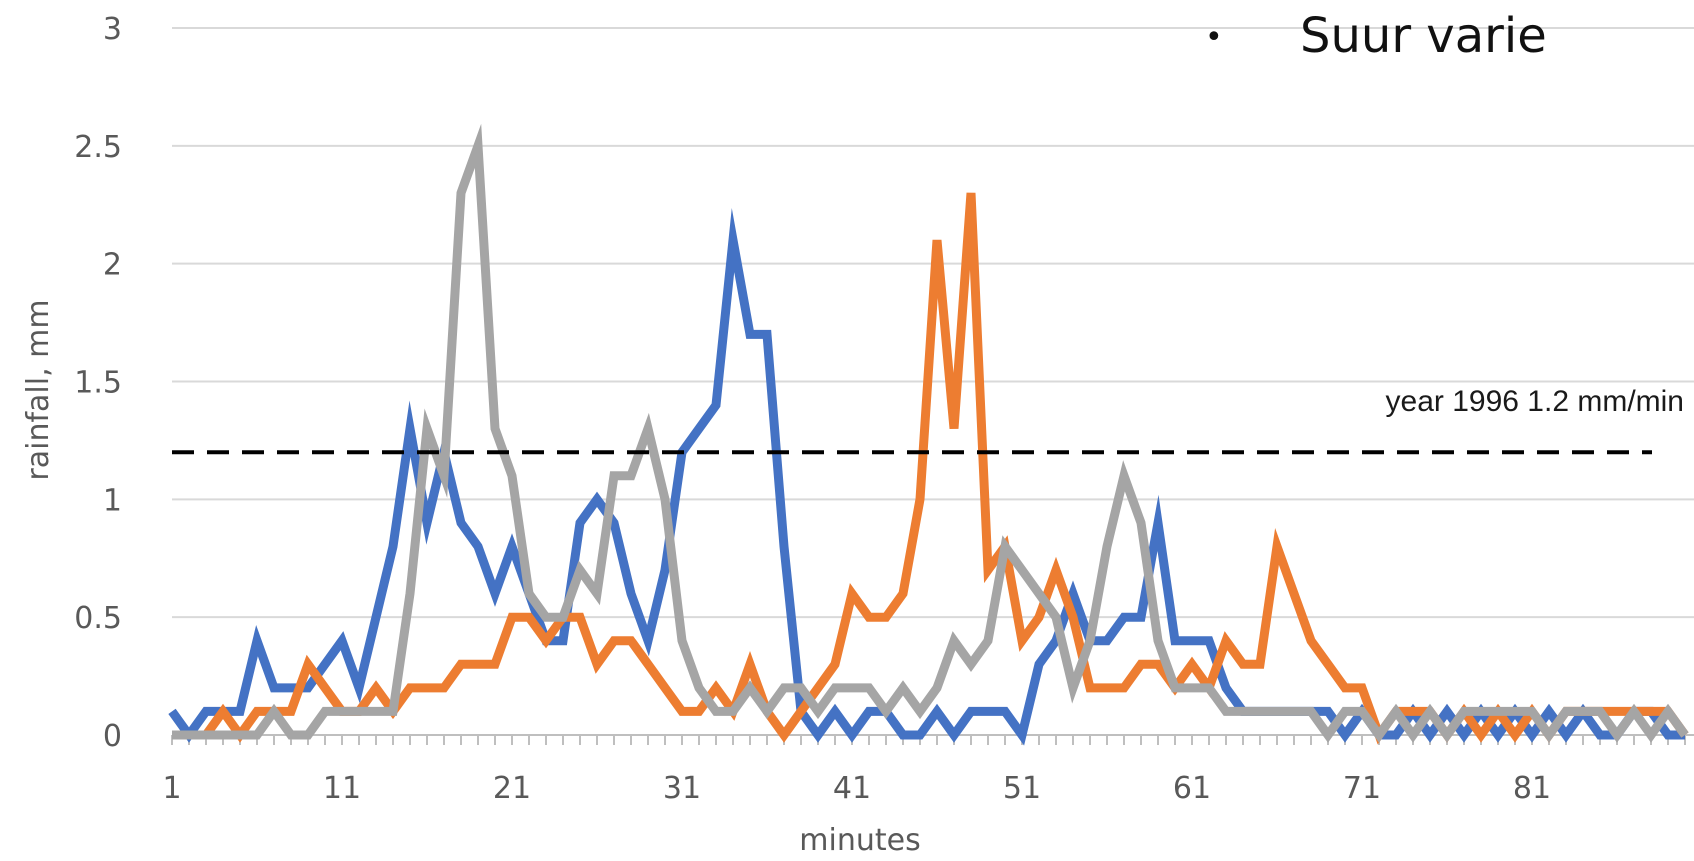 The image size is (1694, 861). I want to click on y-tick-label: 2.5, so click(98, 147).